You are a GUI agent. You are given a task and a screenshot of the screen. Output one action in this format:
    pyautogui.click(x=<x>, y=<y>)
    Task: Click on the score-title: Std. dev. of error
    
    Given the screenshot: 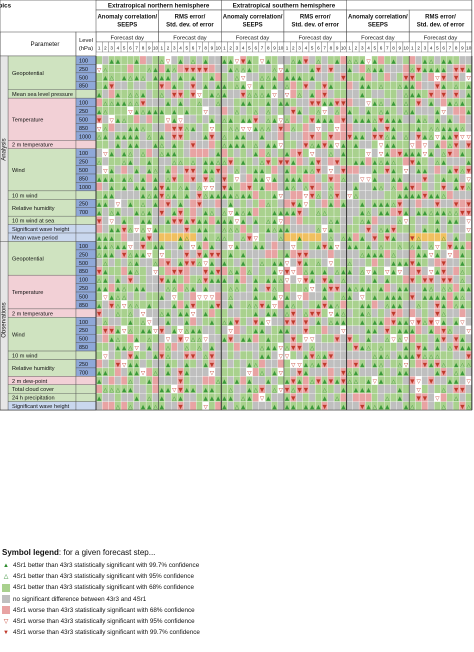 What is the action you would take?
    pyautogui.click(x=190, y=26)
    